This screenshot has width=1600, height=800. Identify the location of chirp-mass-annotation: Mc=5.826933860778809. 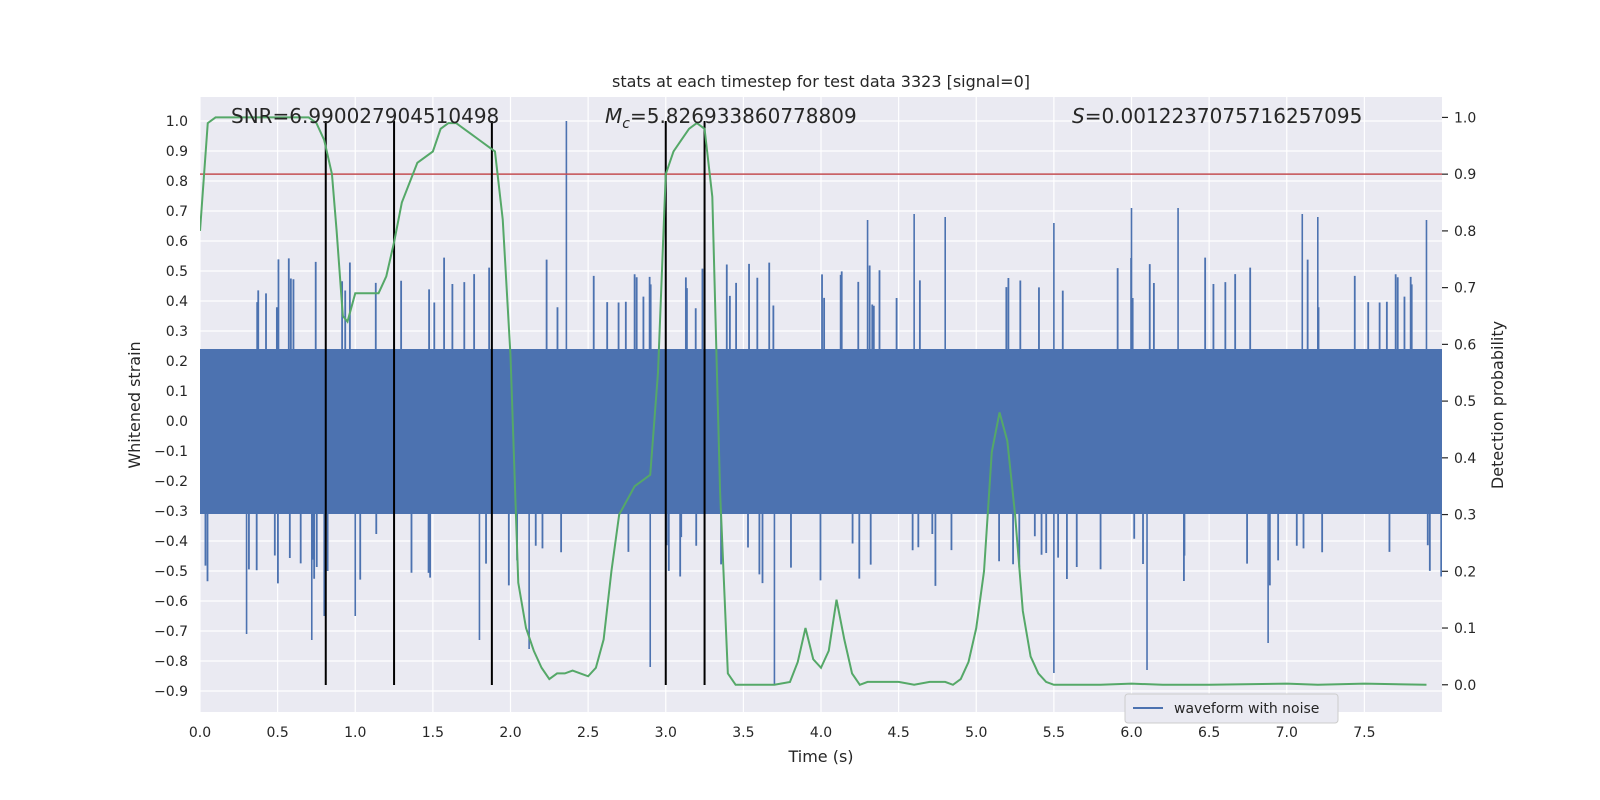
(731, 118).